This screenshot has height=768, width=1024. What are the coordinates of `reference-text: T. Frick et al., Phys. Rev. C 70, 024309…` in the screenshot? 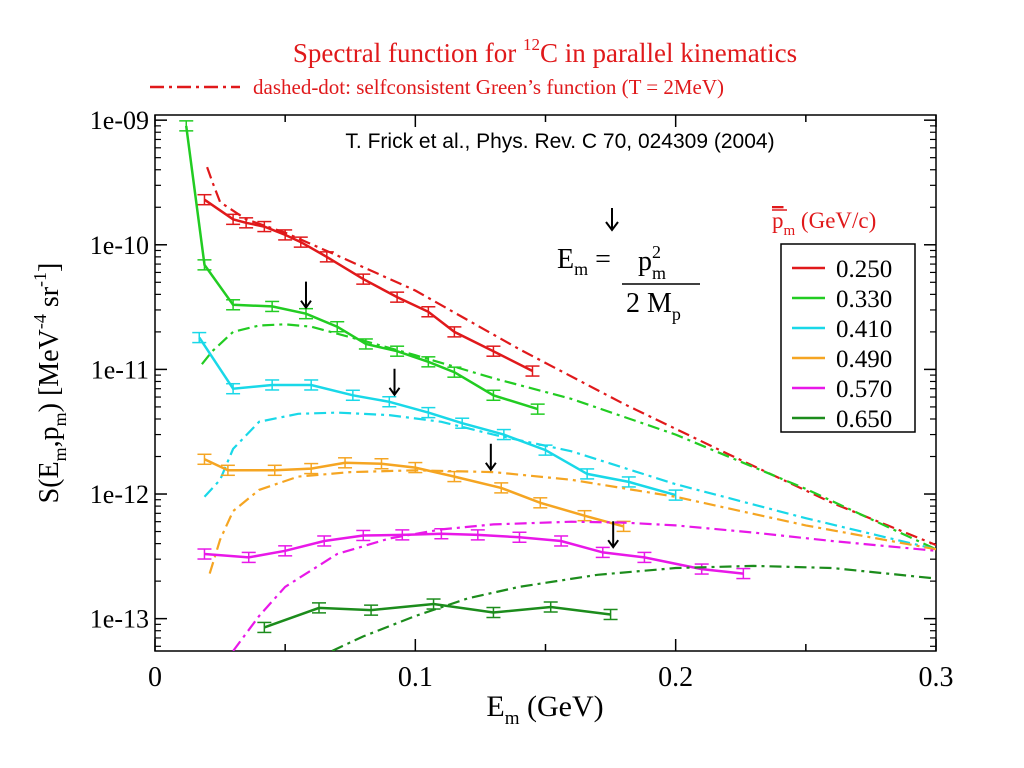 It's located at (559, 141).